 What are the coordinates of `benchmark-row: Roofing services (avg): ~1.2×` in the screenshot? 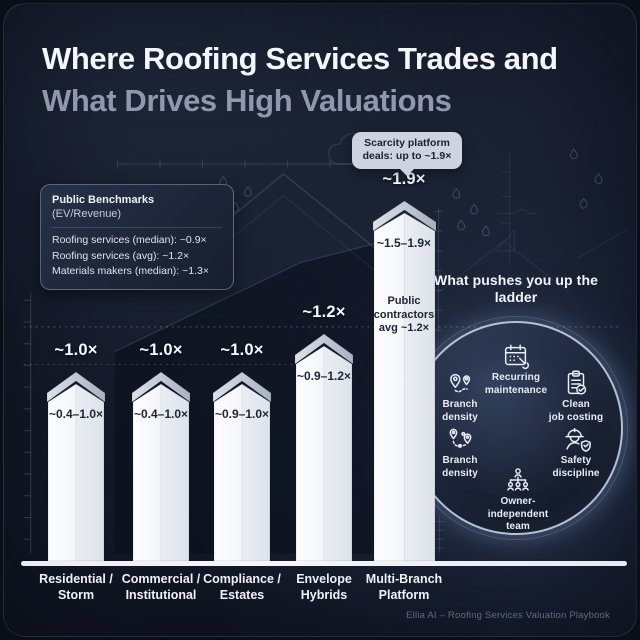 It's located at (121, 255).